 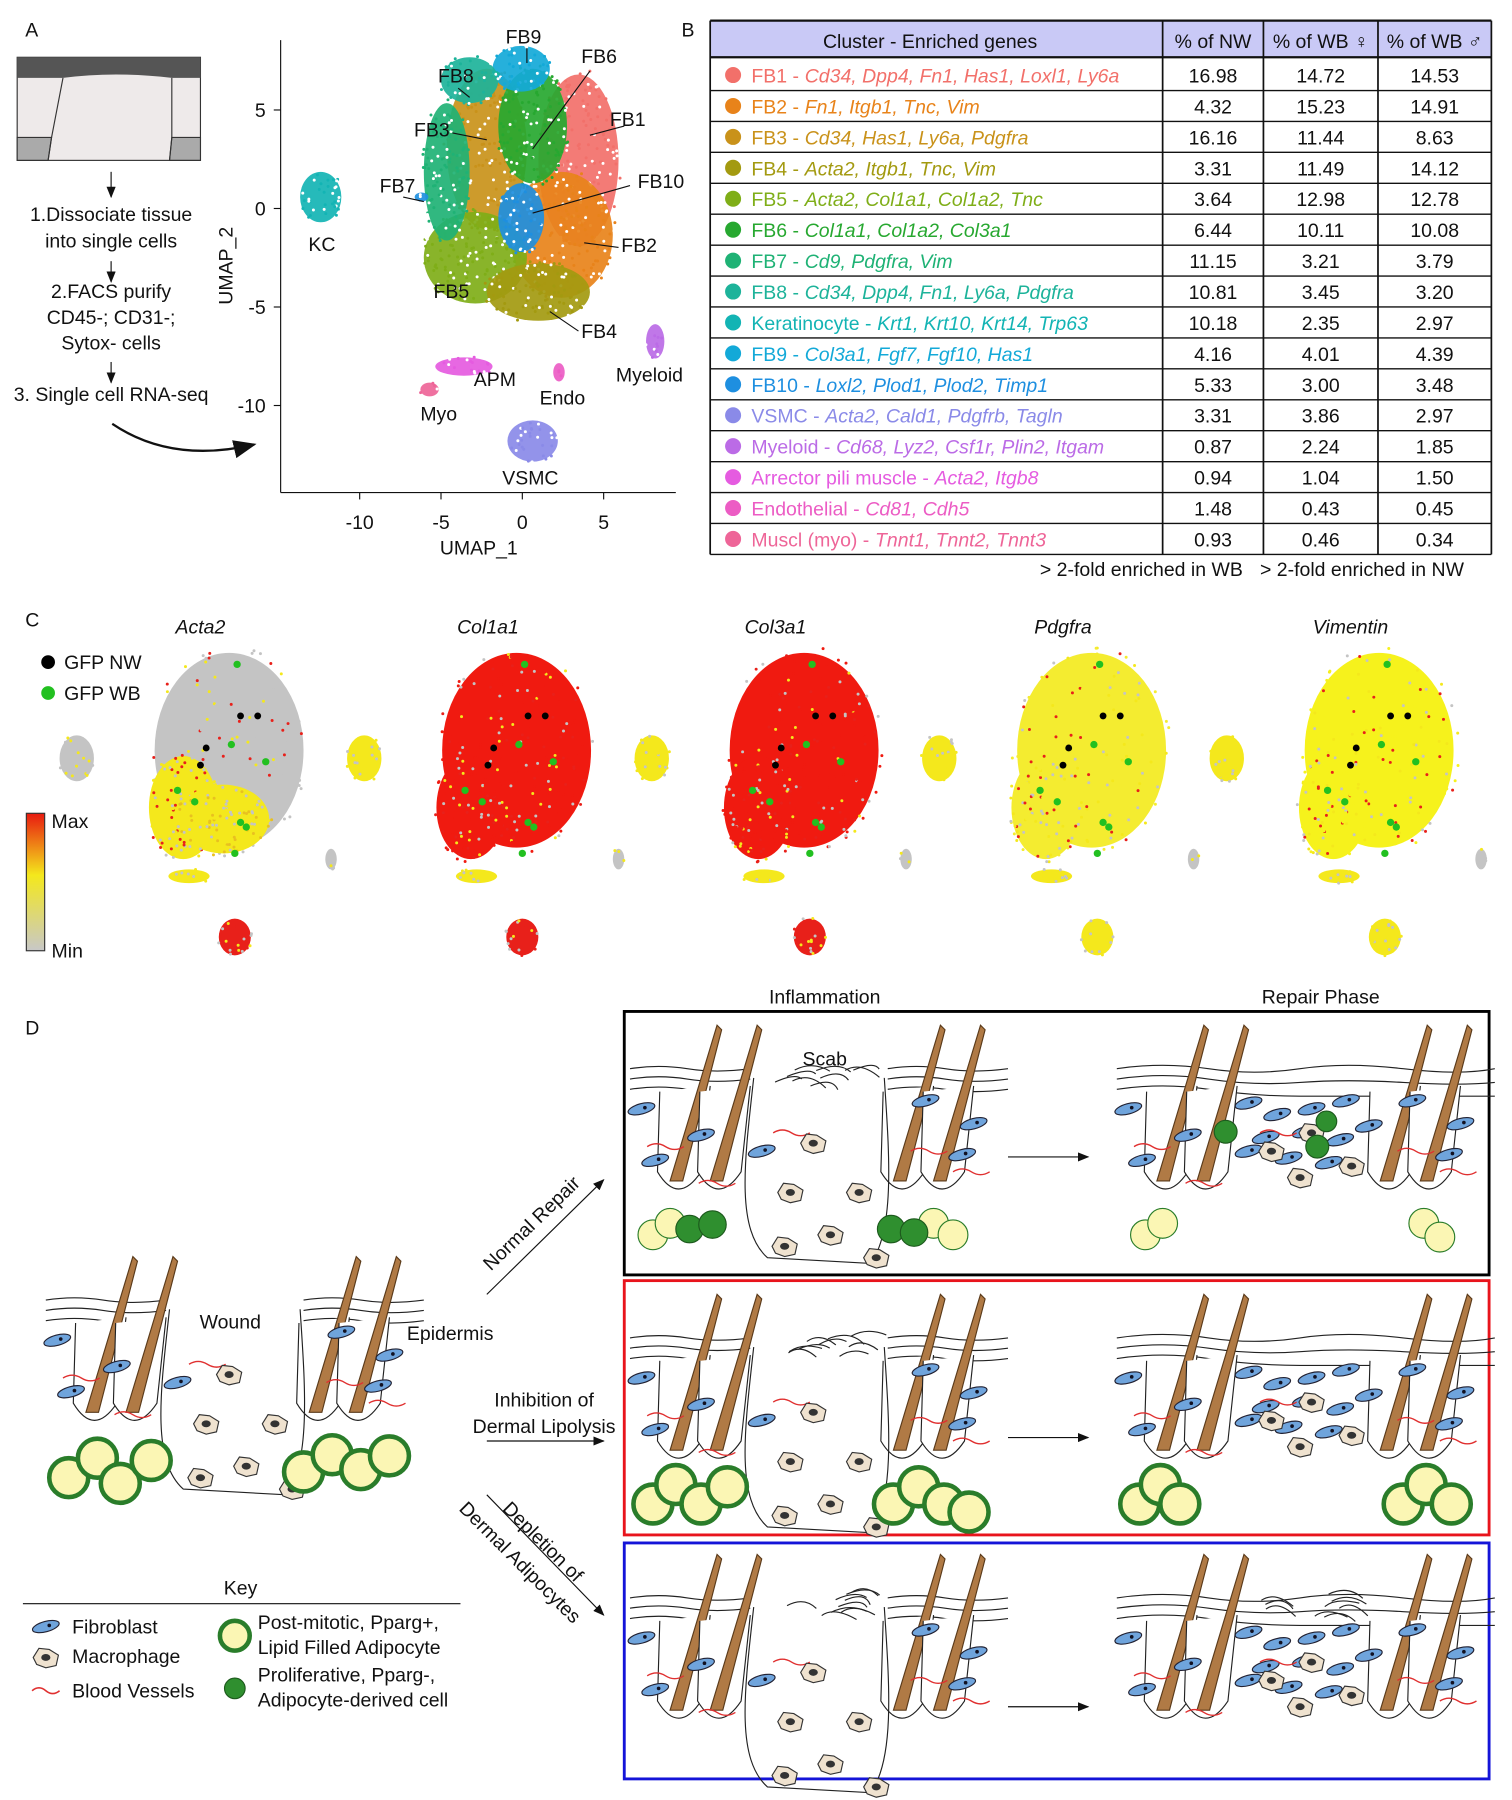 I want to click on gene-list: Cd68, Lyz2, Csf1r, Plin2, Itgam, so click(x=970, y=448).